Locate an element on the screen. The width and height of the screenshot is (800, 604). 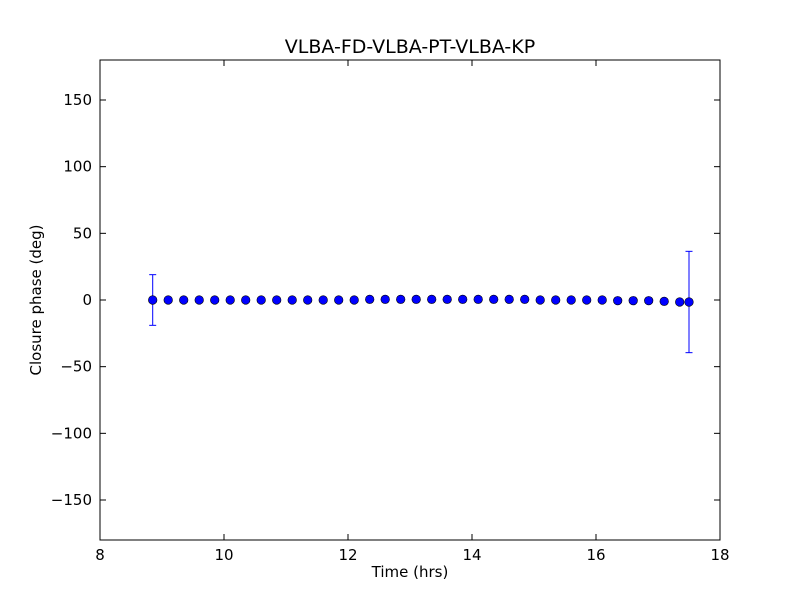
x-tick-label: 10 is located at coordinates (223, 555).